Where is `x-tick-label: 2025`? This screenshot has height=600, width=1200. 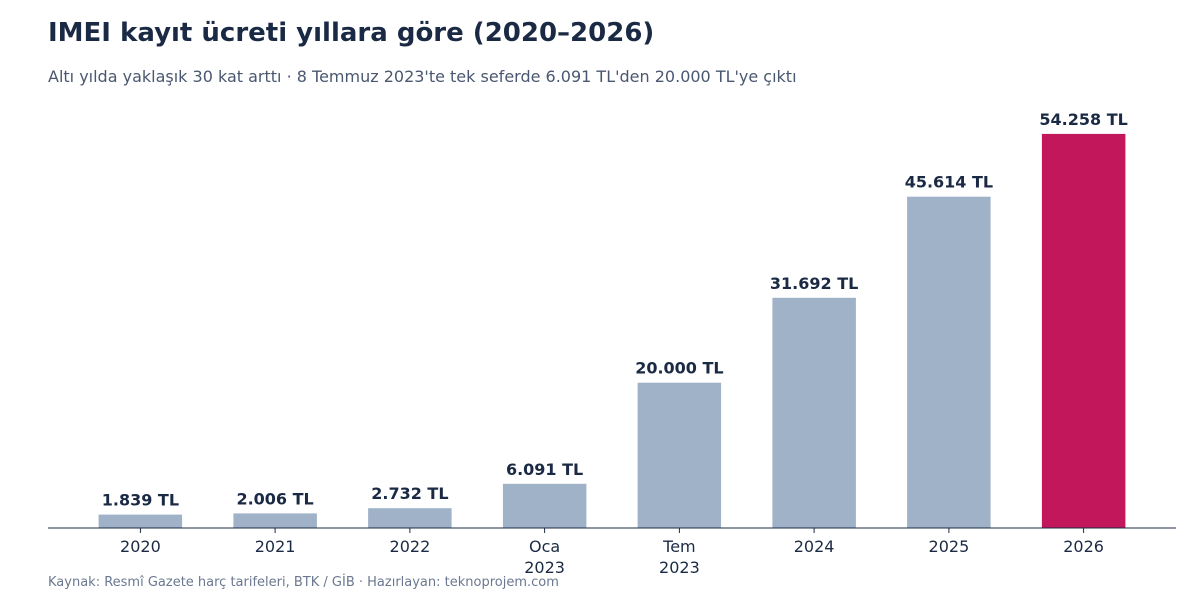
x-tick-label: 2025 is located at coordinates (949, 546).